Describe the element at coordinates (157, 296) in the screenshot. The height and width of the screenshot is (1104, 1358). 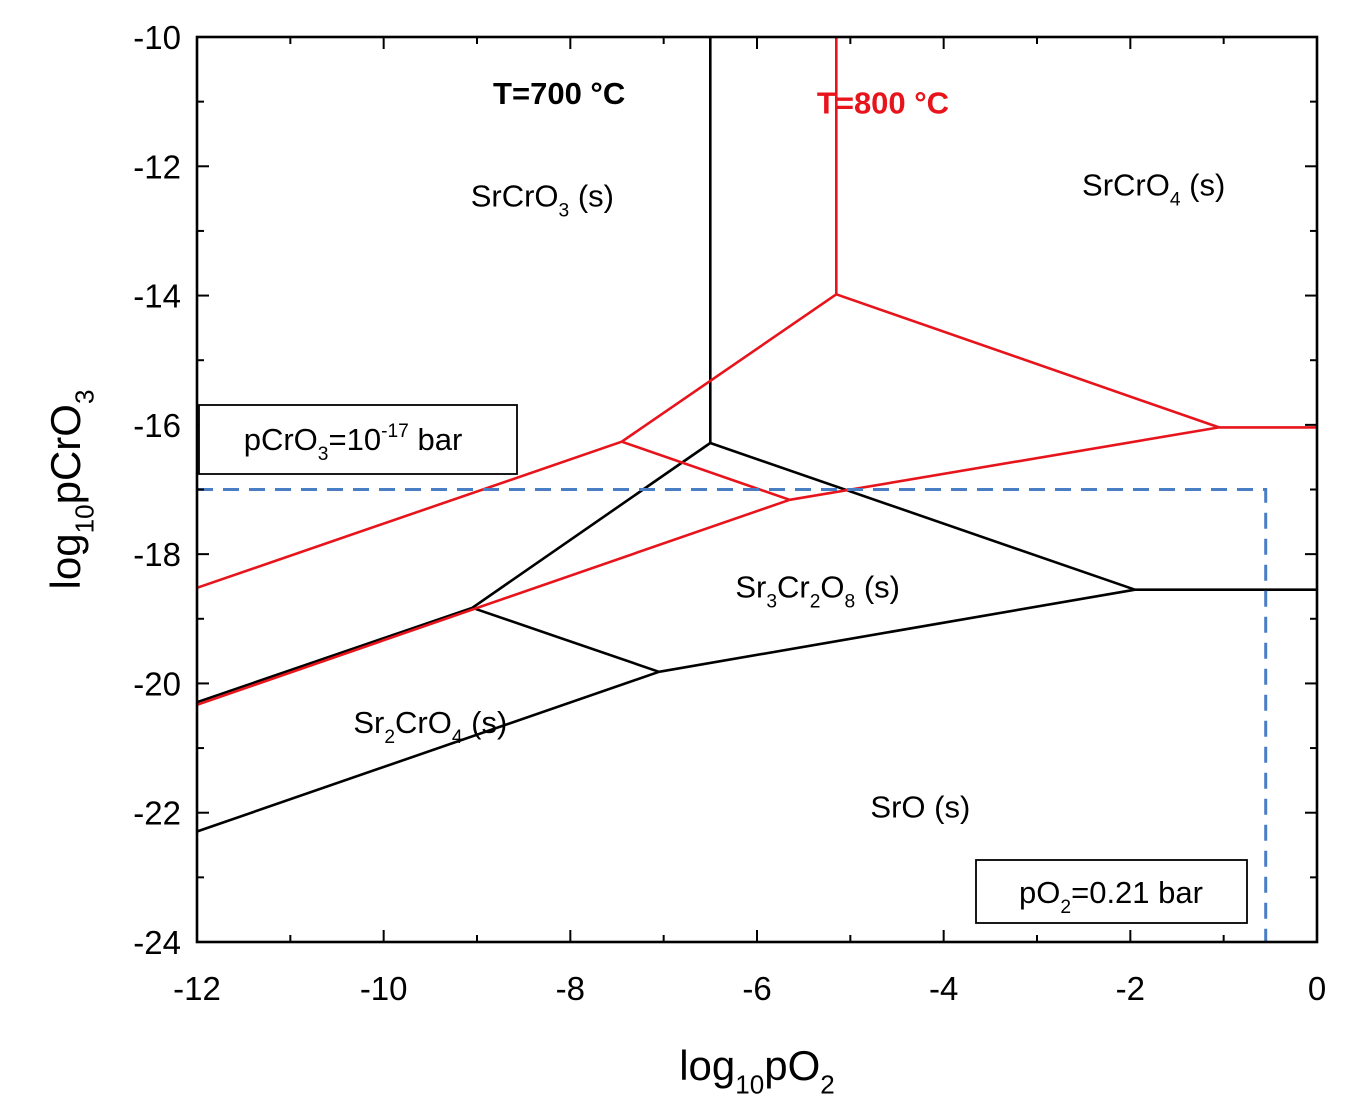
I see `y-tick-label: -14` at that location.